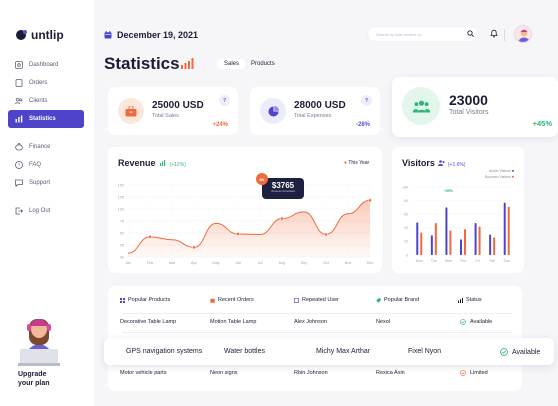 The height and width of the screenshot is (406, 558). Describe the element at coordinates (494, 33) in the screenshot. I see `bell-icon` at that location.